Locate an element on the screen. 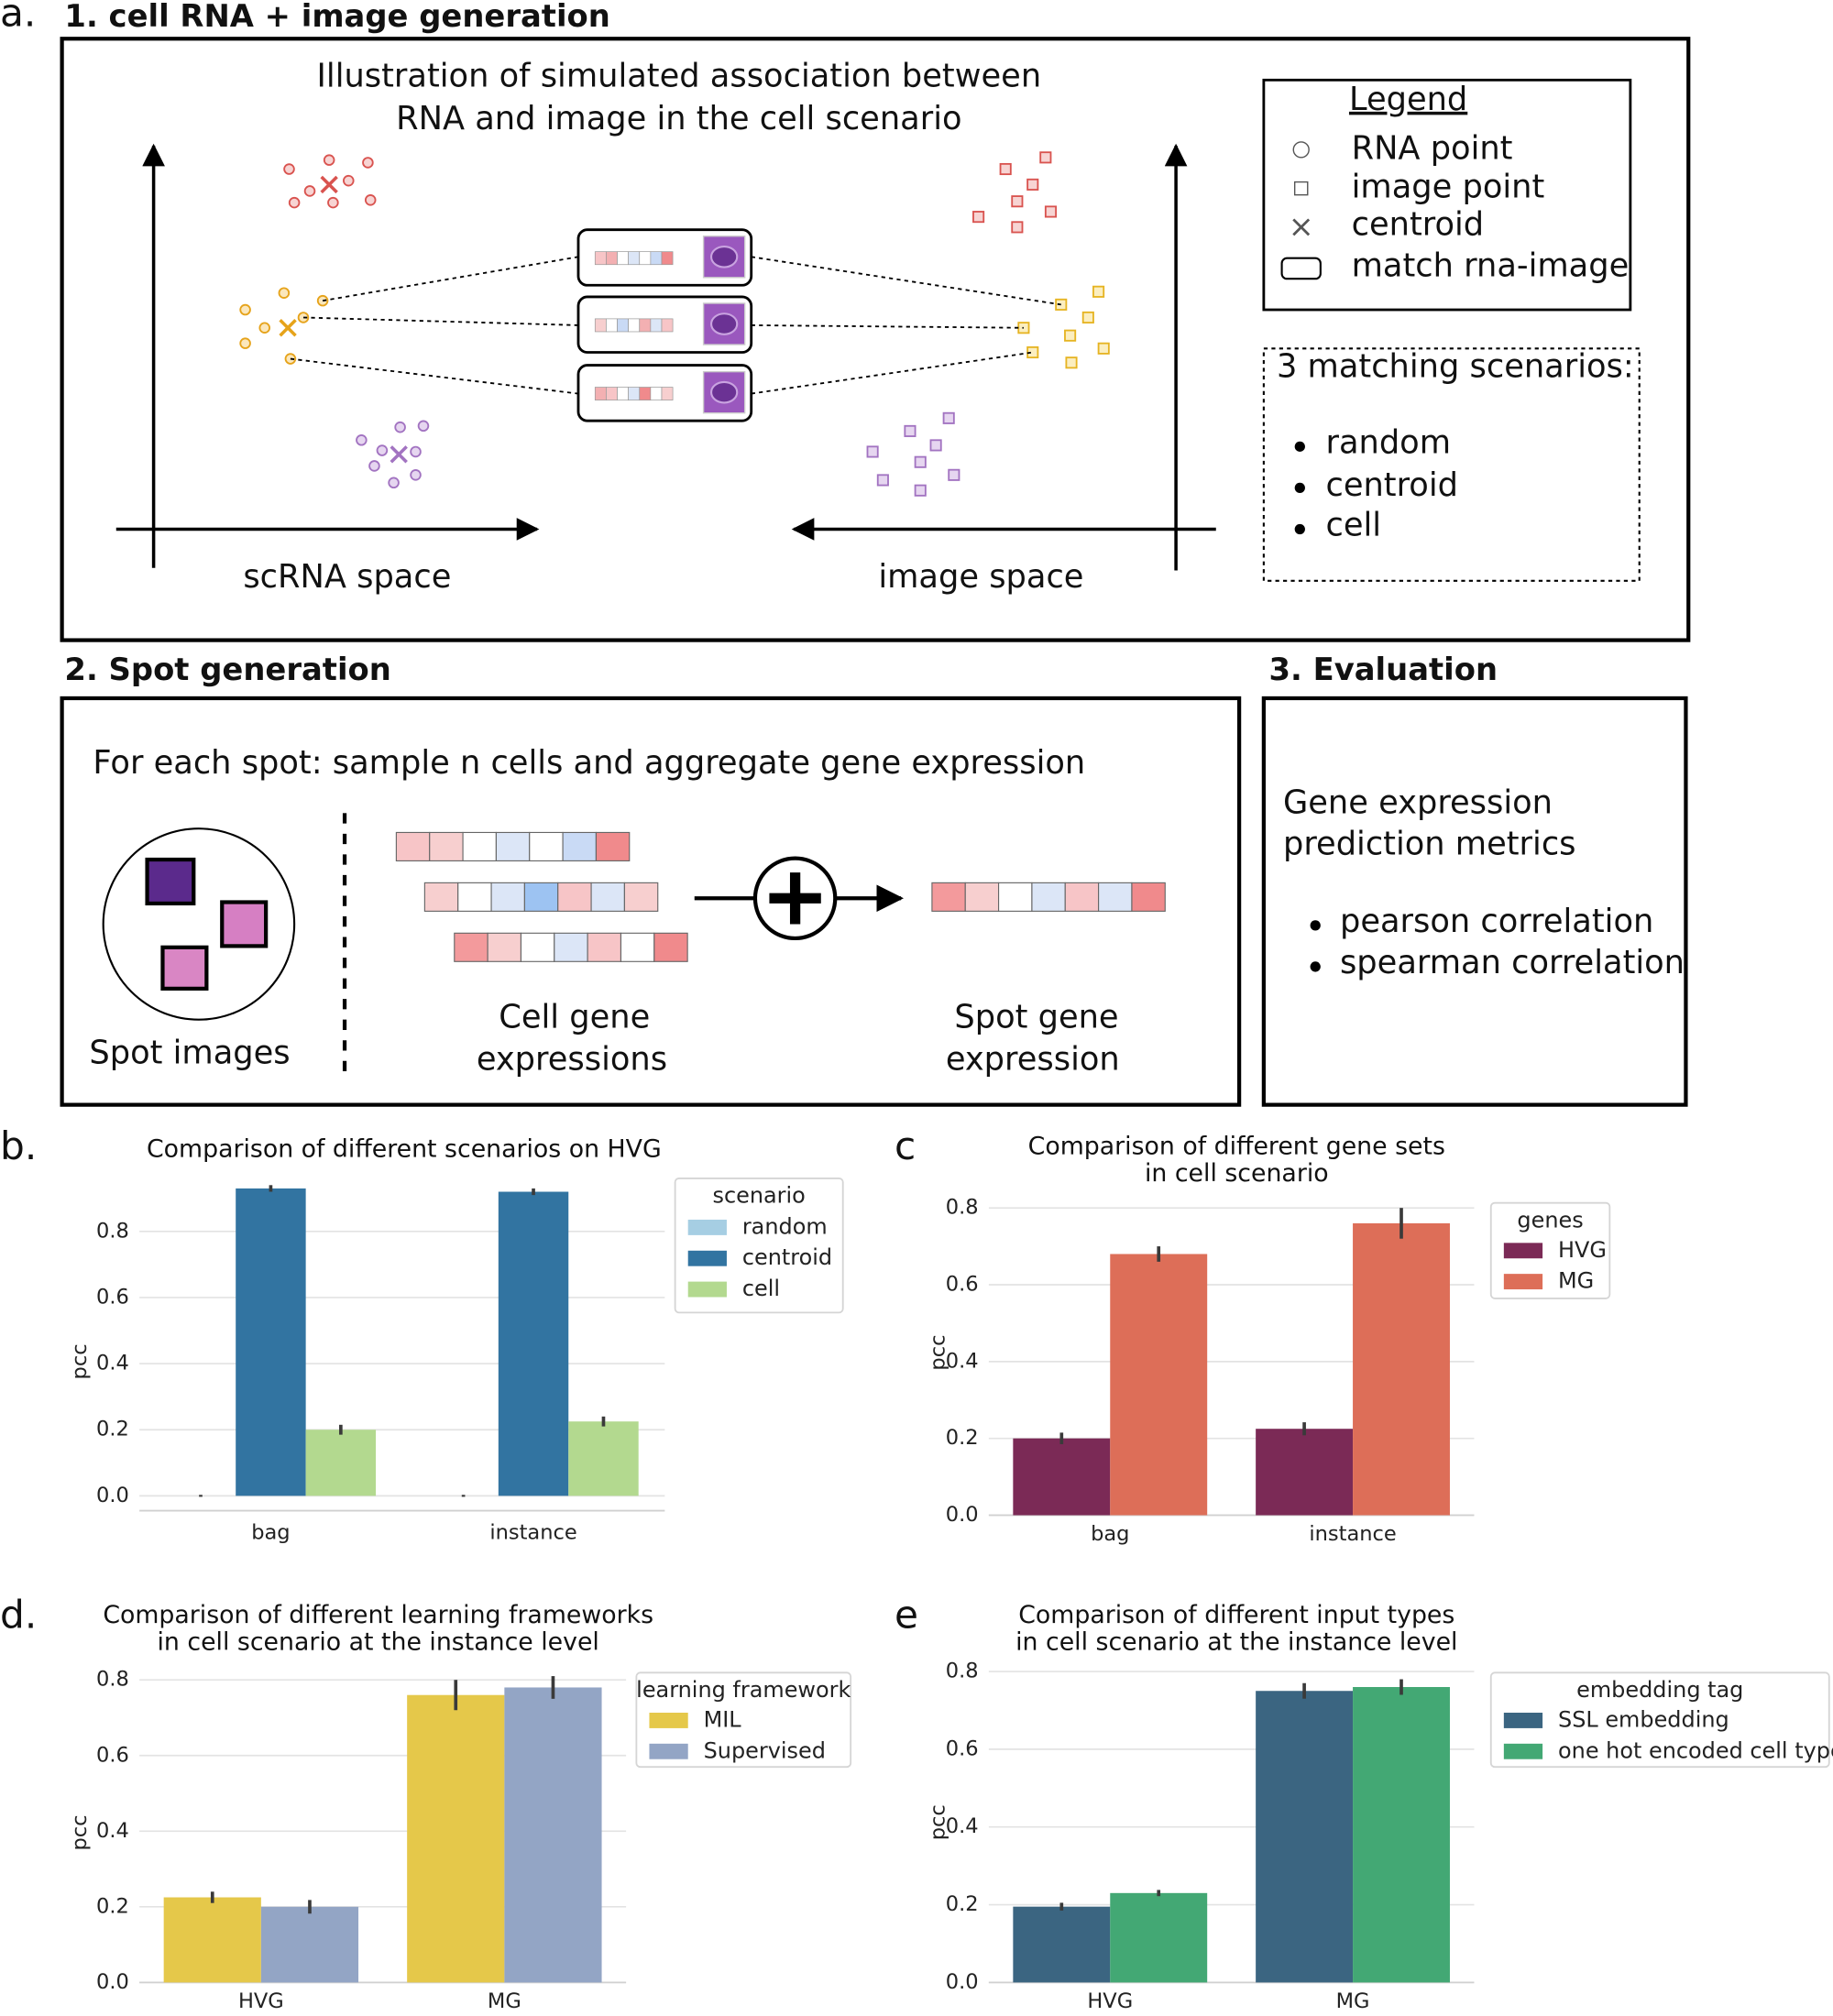 The width and height of the screenshot is (1833, 2016). spot-circle is located at coordinates (199, 924).